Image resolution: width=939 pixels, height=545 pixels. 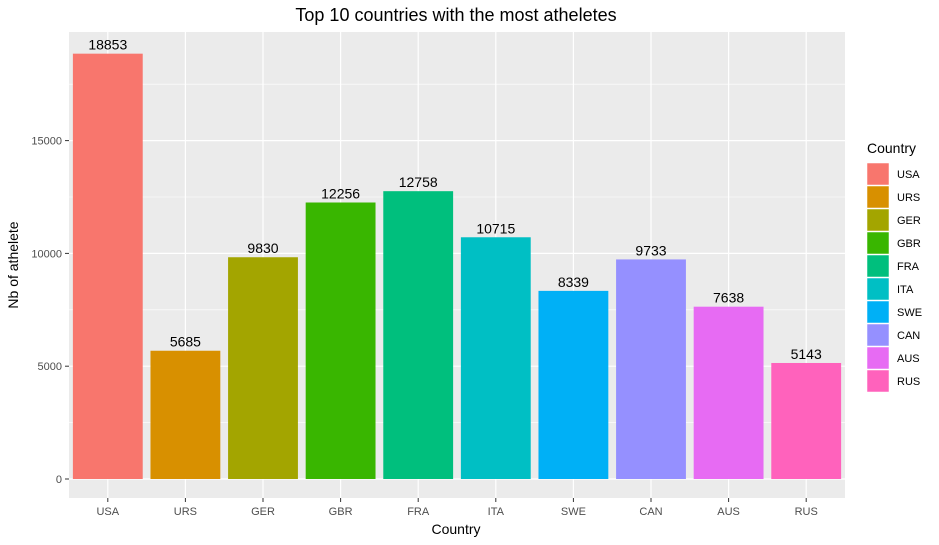 I want to click on legend-key-fra, so click(x=878, y=266).